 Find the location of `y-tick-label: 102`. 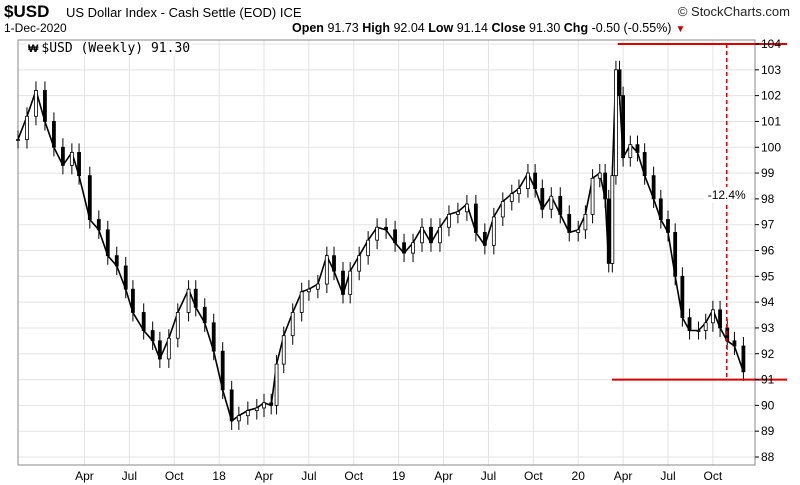

y-tick-label: 102 is located at coordinates (771, 96).